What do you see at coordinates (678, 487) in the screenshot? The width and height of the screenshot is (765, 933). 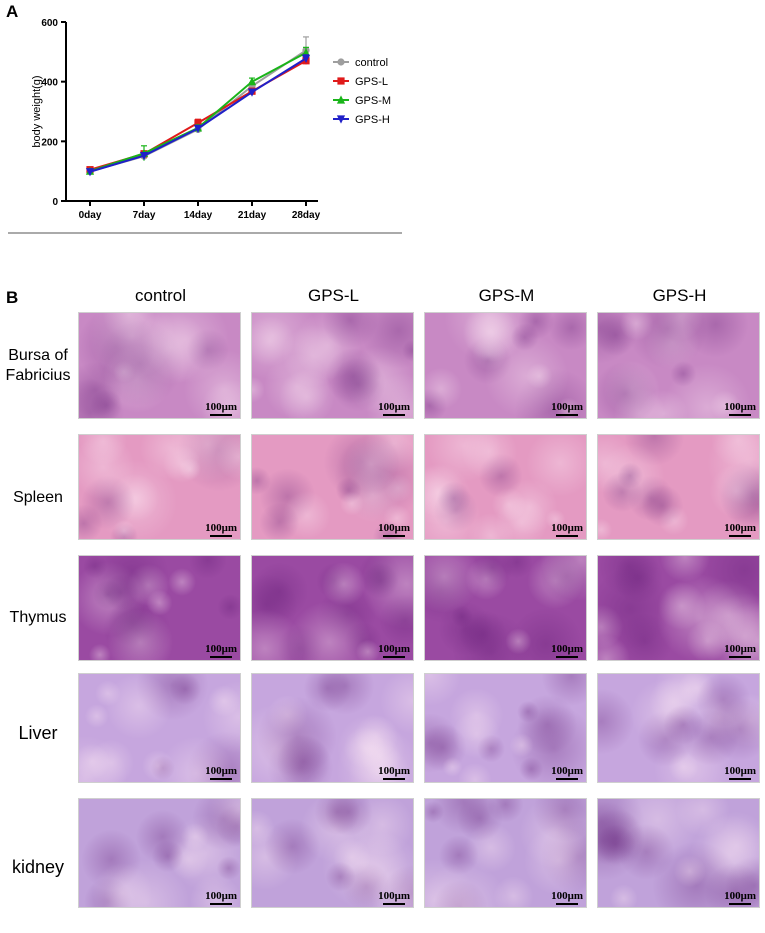 I see `histology-image-spleen-gps-h: 100μm` at bounding box center [678, 487].